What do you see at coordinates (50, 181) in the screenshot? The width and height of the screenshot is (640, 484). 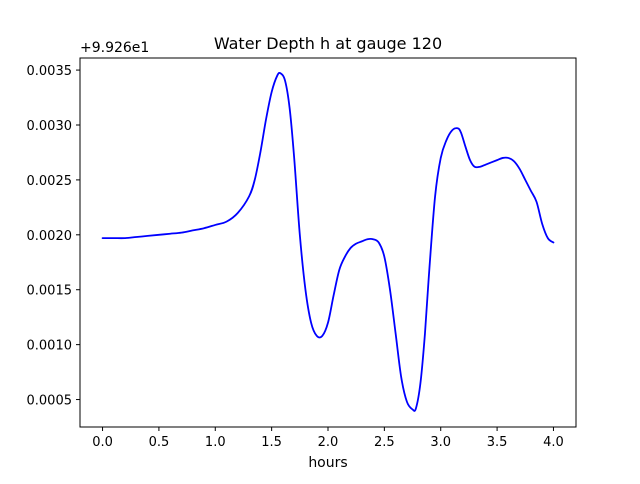 I see `y-tick-label: 0.0025` at bounding box center [50, 181].